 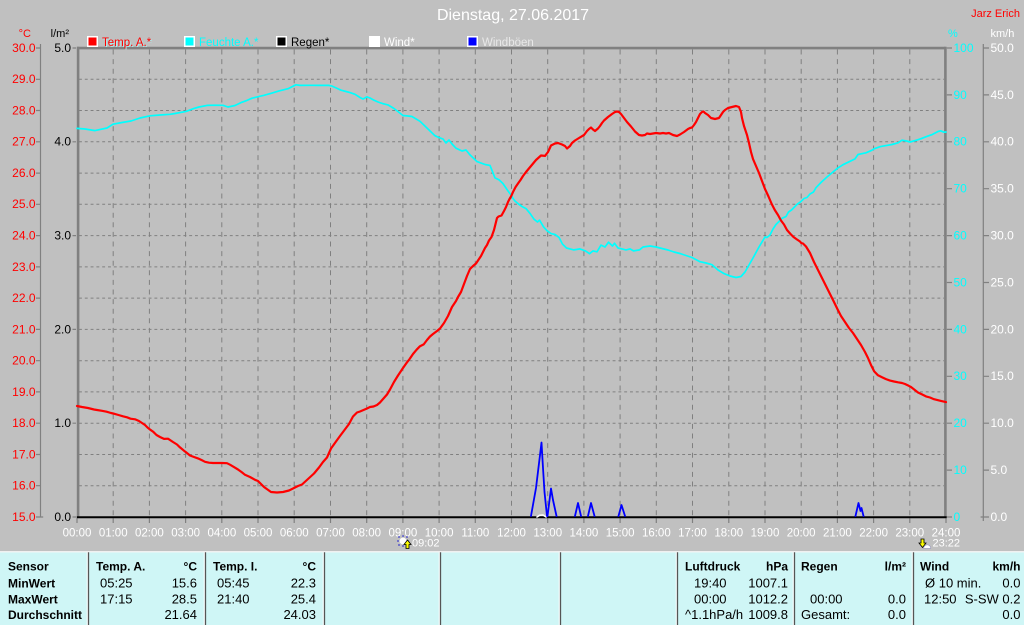 What do you see at coordinates (961, 95) in the screenshot?
I see `svg-text: 90` at bounding box center [961, 95].